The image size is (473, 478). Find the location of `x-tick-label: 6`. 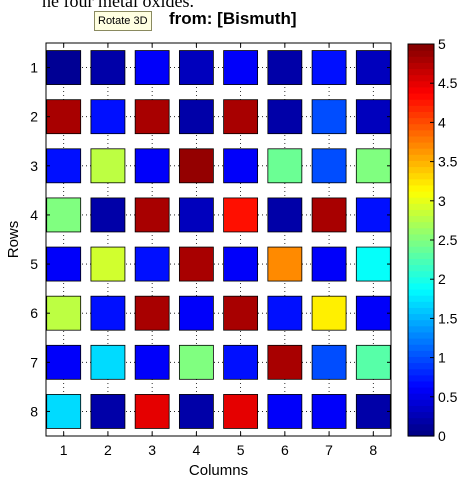

x-tick-label: 6 is located at coordinates (285, 450).